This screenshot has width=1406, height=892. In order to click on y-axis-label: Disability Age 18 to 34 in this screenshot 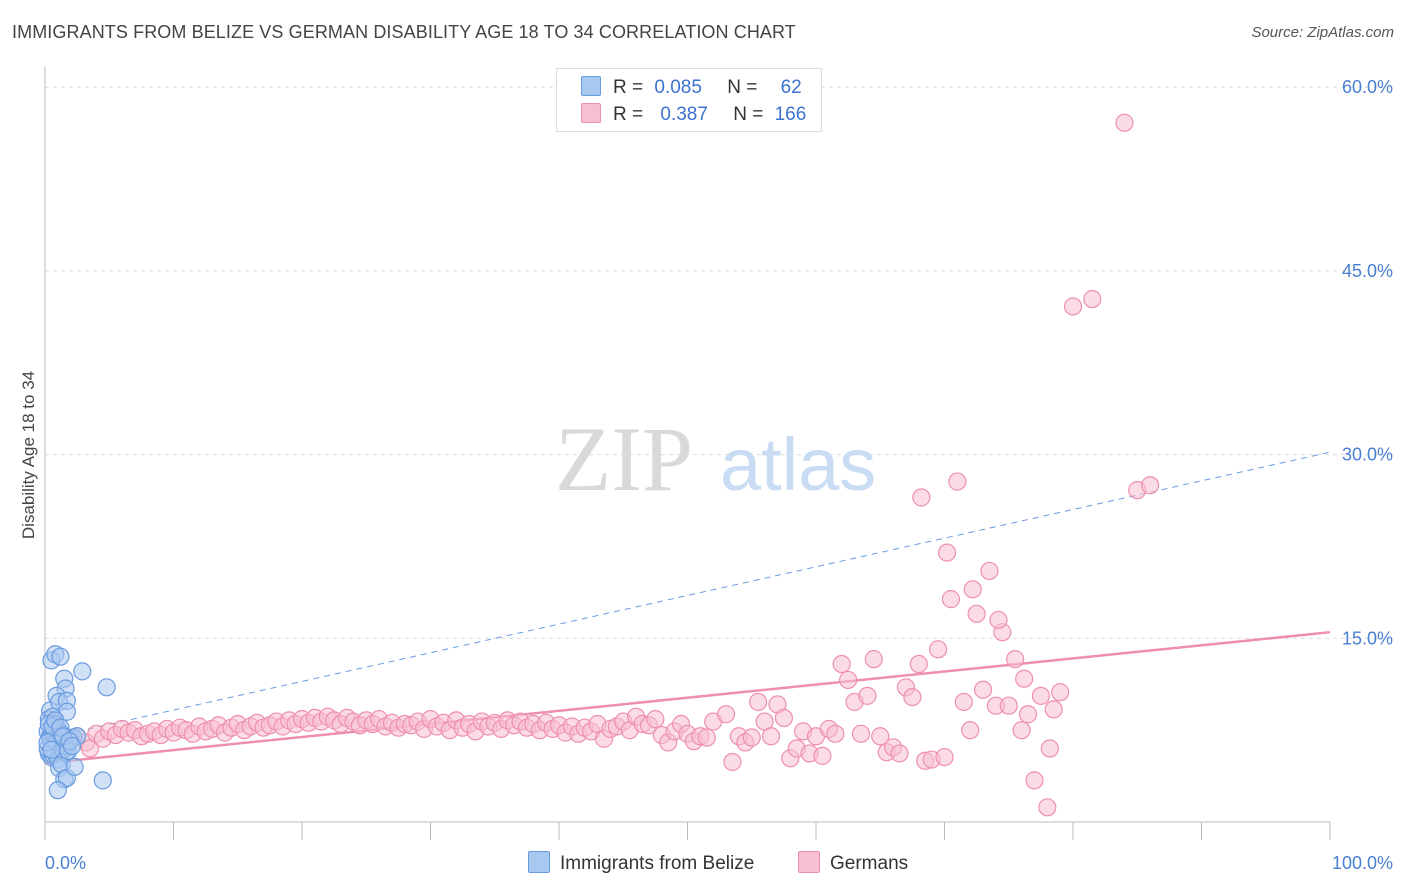, I will do `click(28, 455)`.